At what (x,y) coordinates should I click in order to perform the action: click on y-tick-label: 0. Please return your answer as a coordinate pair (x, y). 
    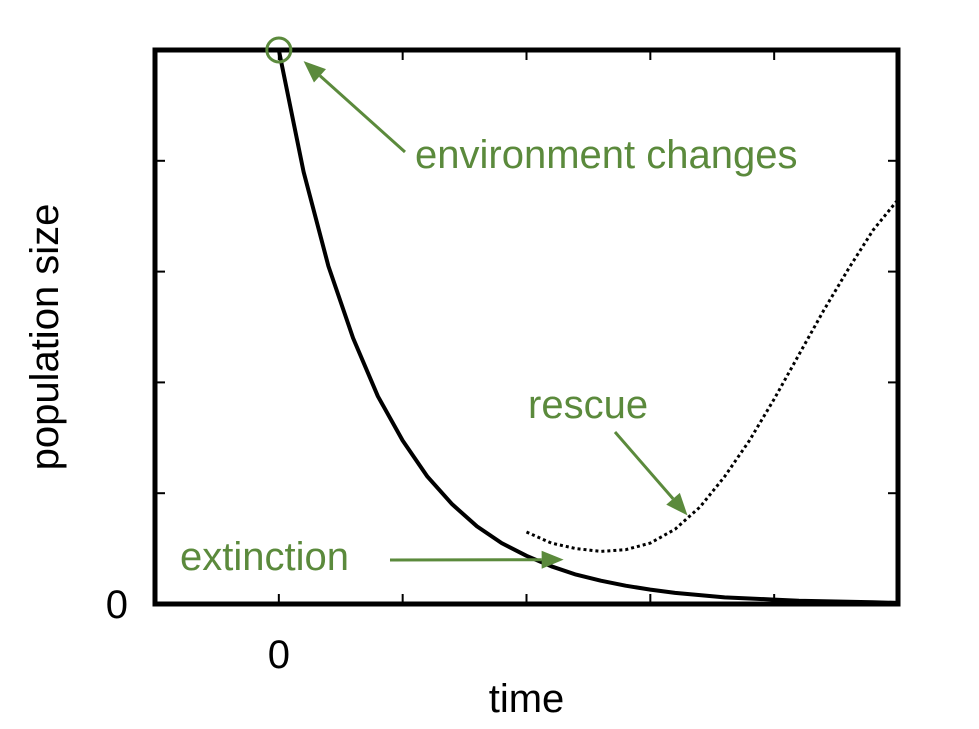
    Looking at the image, I should click on (117, 605).